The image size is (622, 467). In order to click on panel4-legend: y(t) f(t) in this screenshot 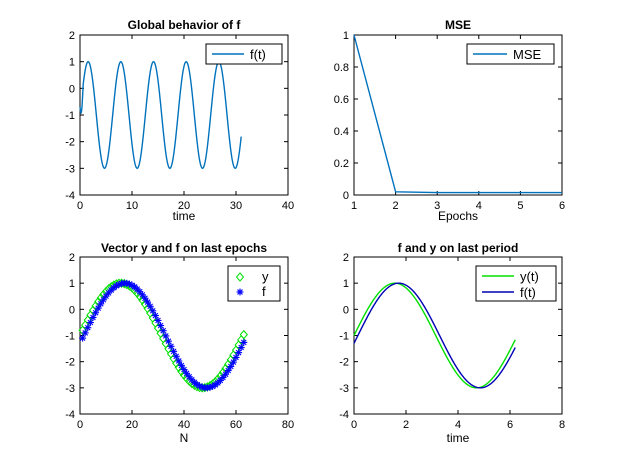, I will do `click(516, 283)`.